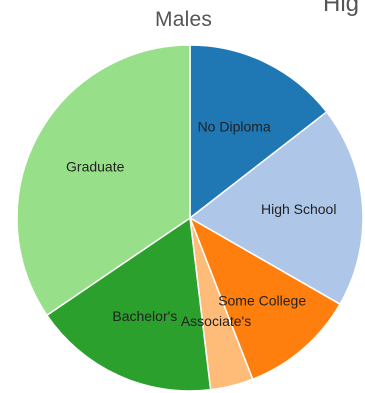  What do you see at coordinates (144, 316) in the screenshot?
I see `pie-label-bachelor-s: Bachelor's` at bounding box center [144, 316].